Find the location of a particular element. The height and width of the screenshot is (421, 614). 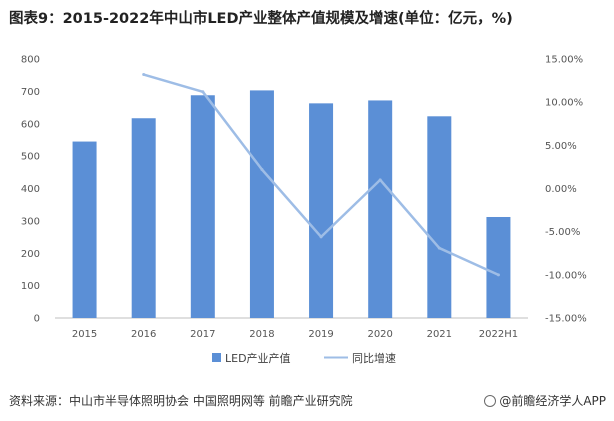

left-axis: 0 100 200 300 400 500 600 700 800 is located at coordinates (30, 190).